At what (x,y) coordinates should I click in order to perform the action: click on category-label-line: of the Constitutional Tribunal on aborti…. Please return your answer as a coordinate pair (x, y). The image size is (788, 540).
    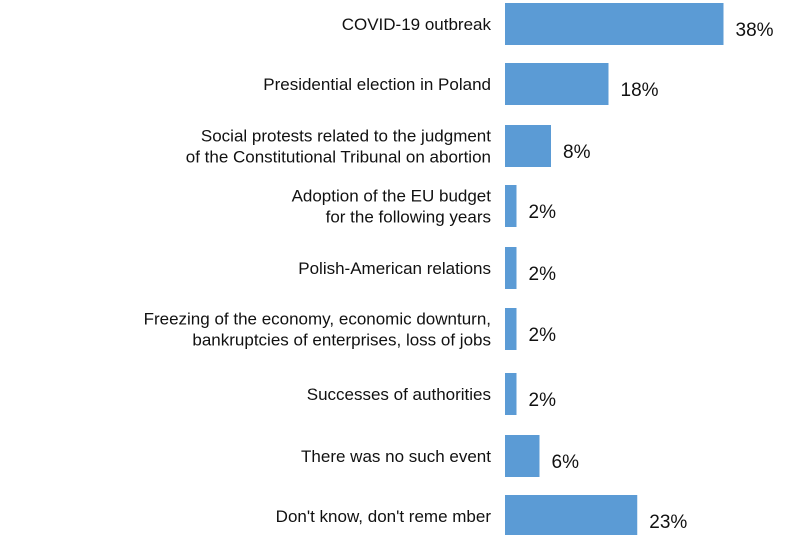
    Looking at the image, I should click on (338, 157).